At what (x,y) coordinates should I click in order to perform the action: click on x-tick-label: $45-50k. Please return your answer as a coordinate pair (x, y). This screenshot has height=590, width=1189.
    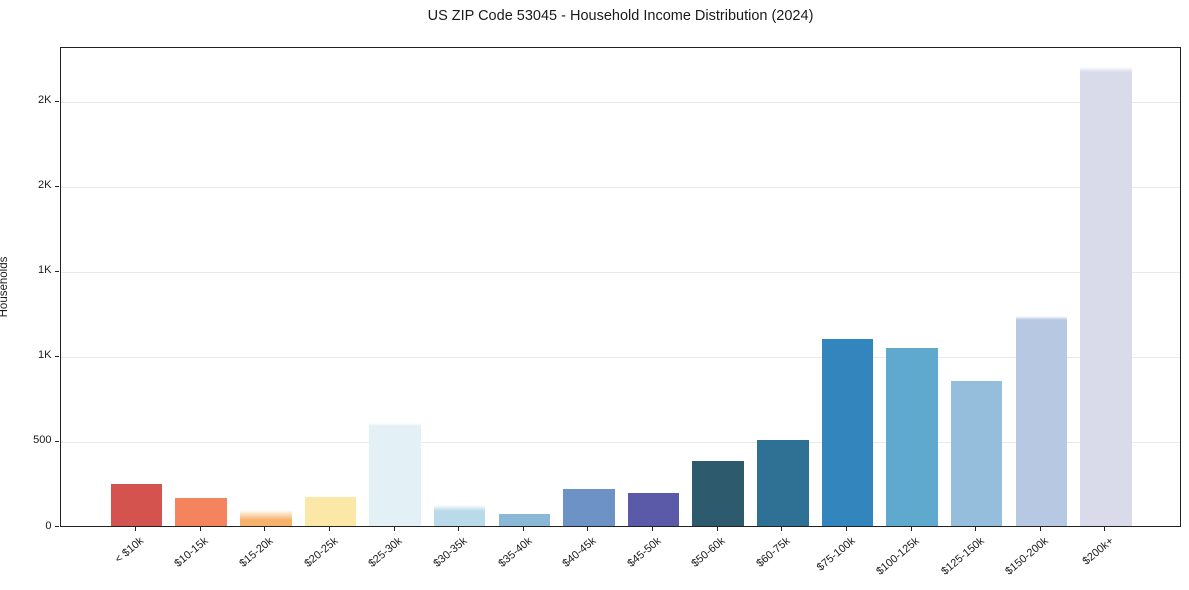
    Looking at the image, I should click on (644, 552).